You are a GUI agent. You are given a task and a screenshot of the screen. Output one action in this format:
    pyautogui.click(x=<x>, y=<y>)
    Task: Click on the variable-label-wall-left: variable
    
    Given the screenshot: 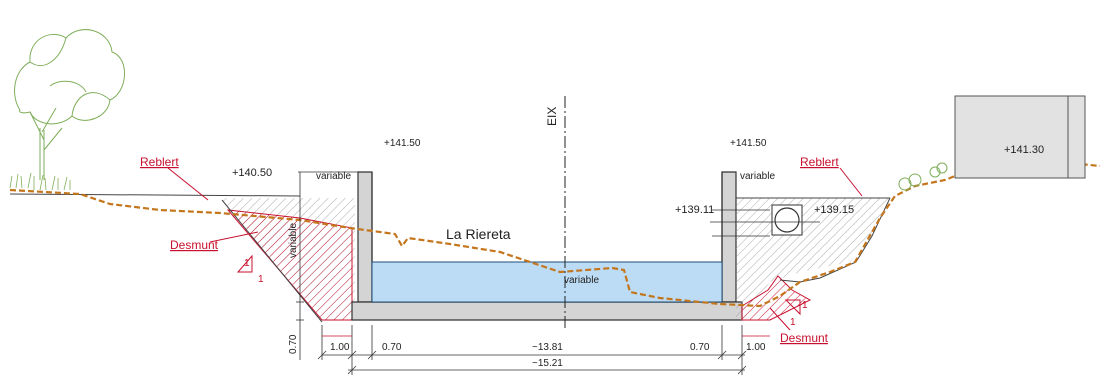 What is the action you would take?
    pyautogui.click(x=293, y=240)
    